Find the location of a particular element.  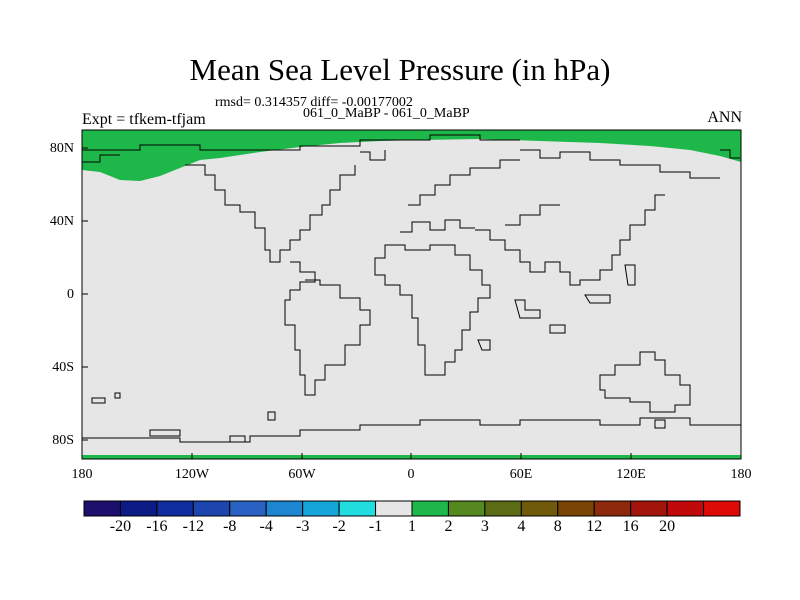

lon-label-120e: 120E is located at coordinates (631, 474).